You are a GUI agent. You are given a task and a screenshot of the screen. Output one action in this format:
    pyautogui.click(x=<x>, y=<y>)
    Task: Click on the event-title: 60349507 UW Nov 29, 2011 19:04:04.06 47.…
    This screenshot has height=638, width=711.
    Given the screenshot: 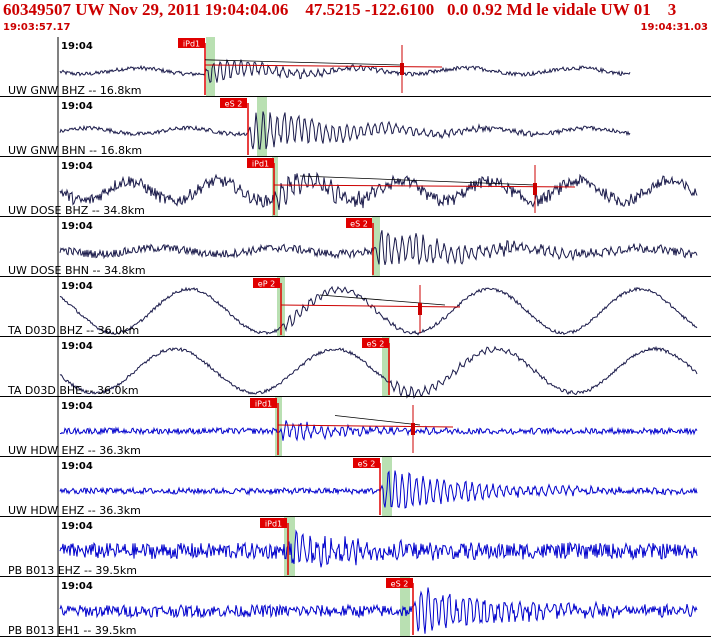 What is the action you would take?
    pyautogui.click(x=340, y=9)
    